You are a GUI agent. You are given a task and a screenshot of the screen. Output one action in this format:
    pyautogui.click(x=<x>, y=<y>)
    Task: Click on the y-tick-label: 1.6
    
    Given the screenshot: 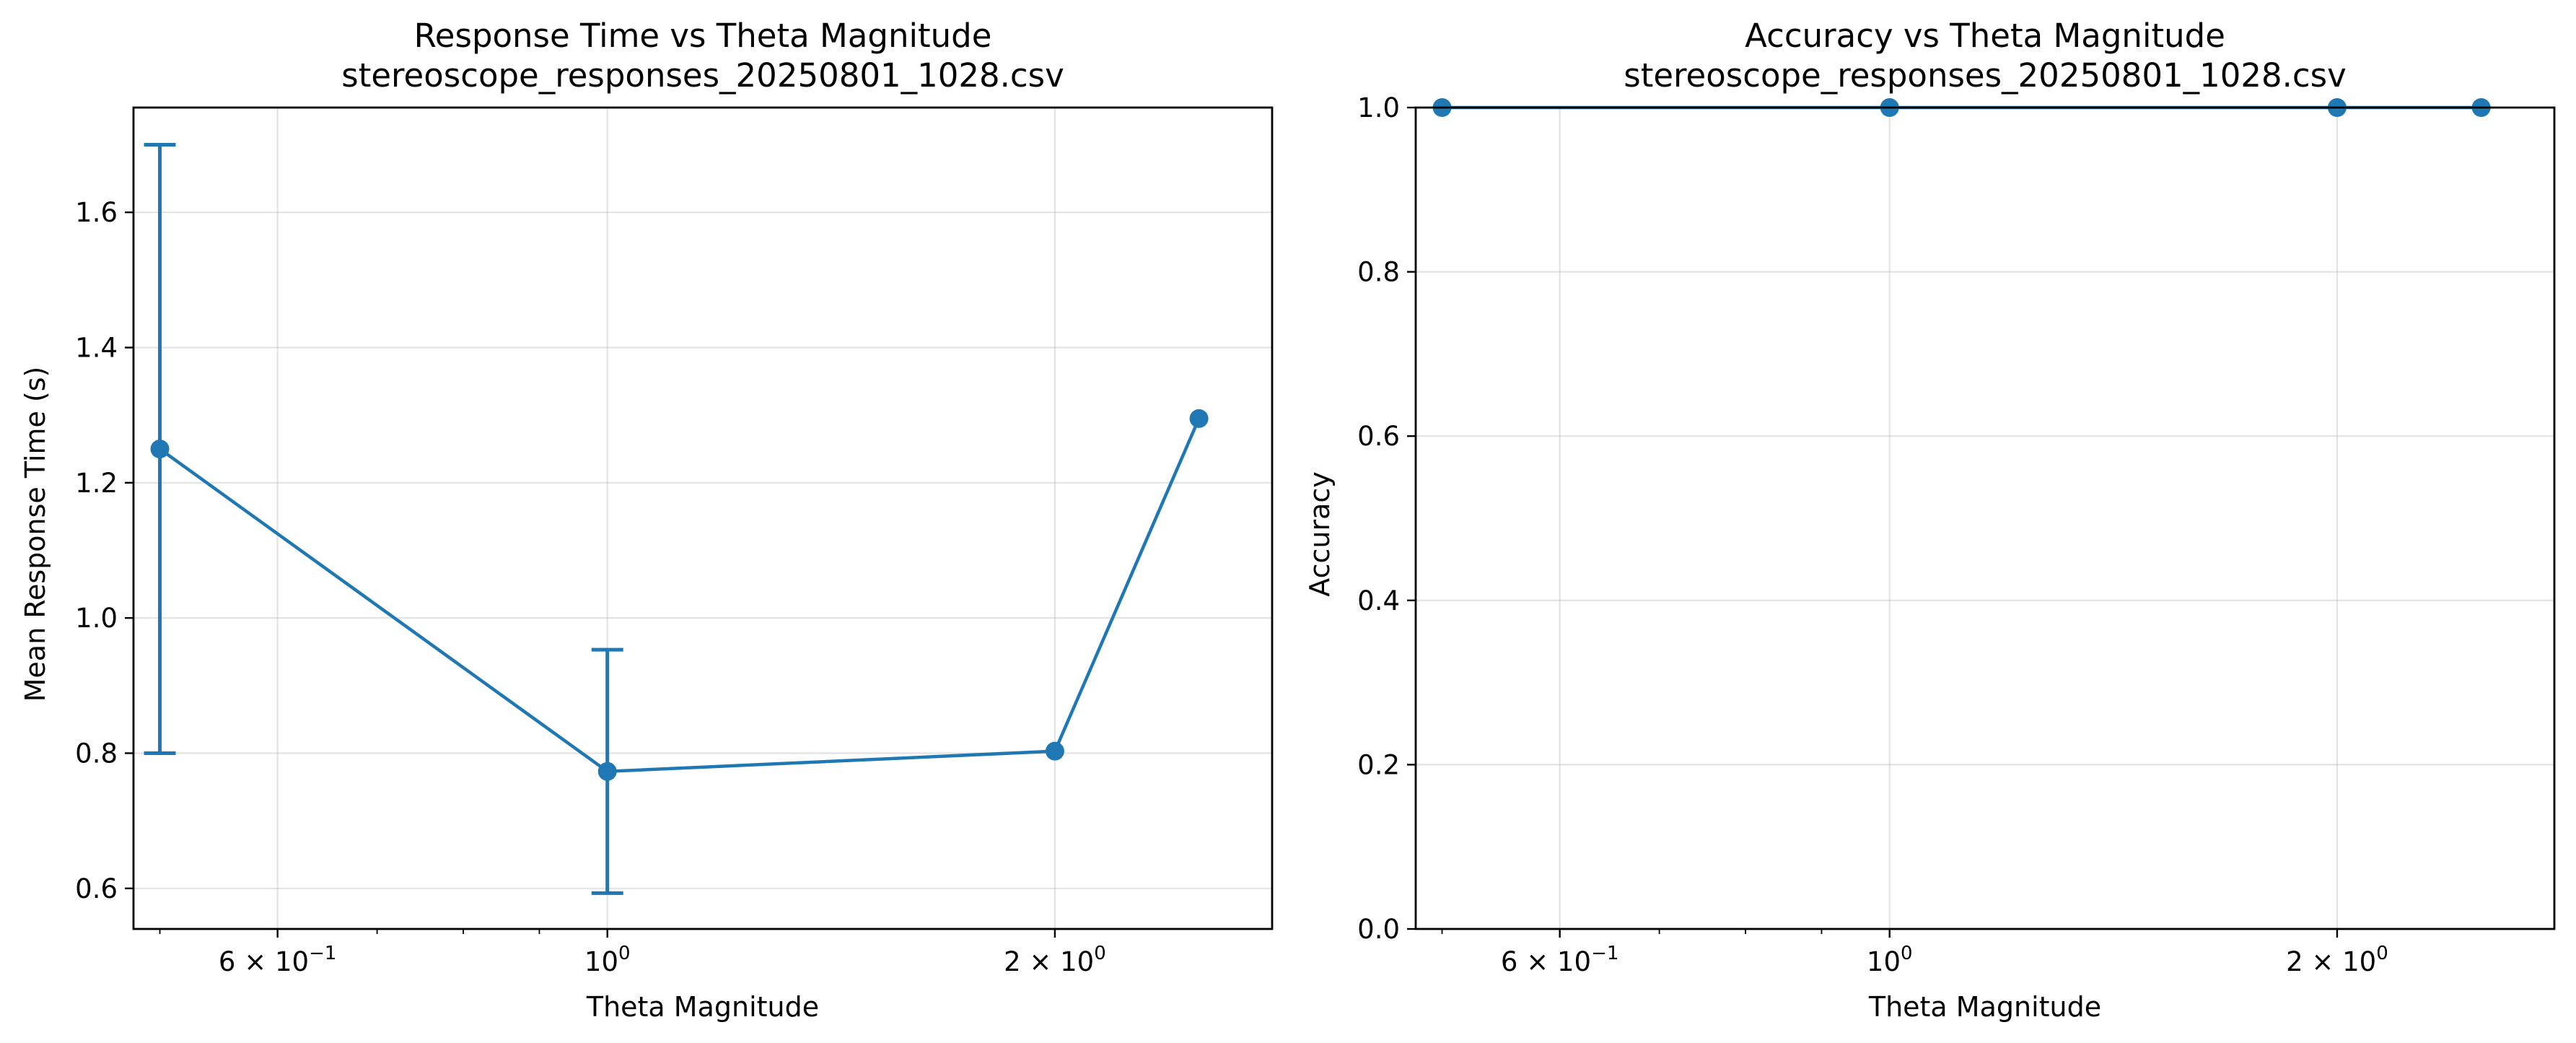 What is the action you would take?
    pyautogui.click(x=97, y=212)
    